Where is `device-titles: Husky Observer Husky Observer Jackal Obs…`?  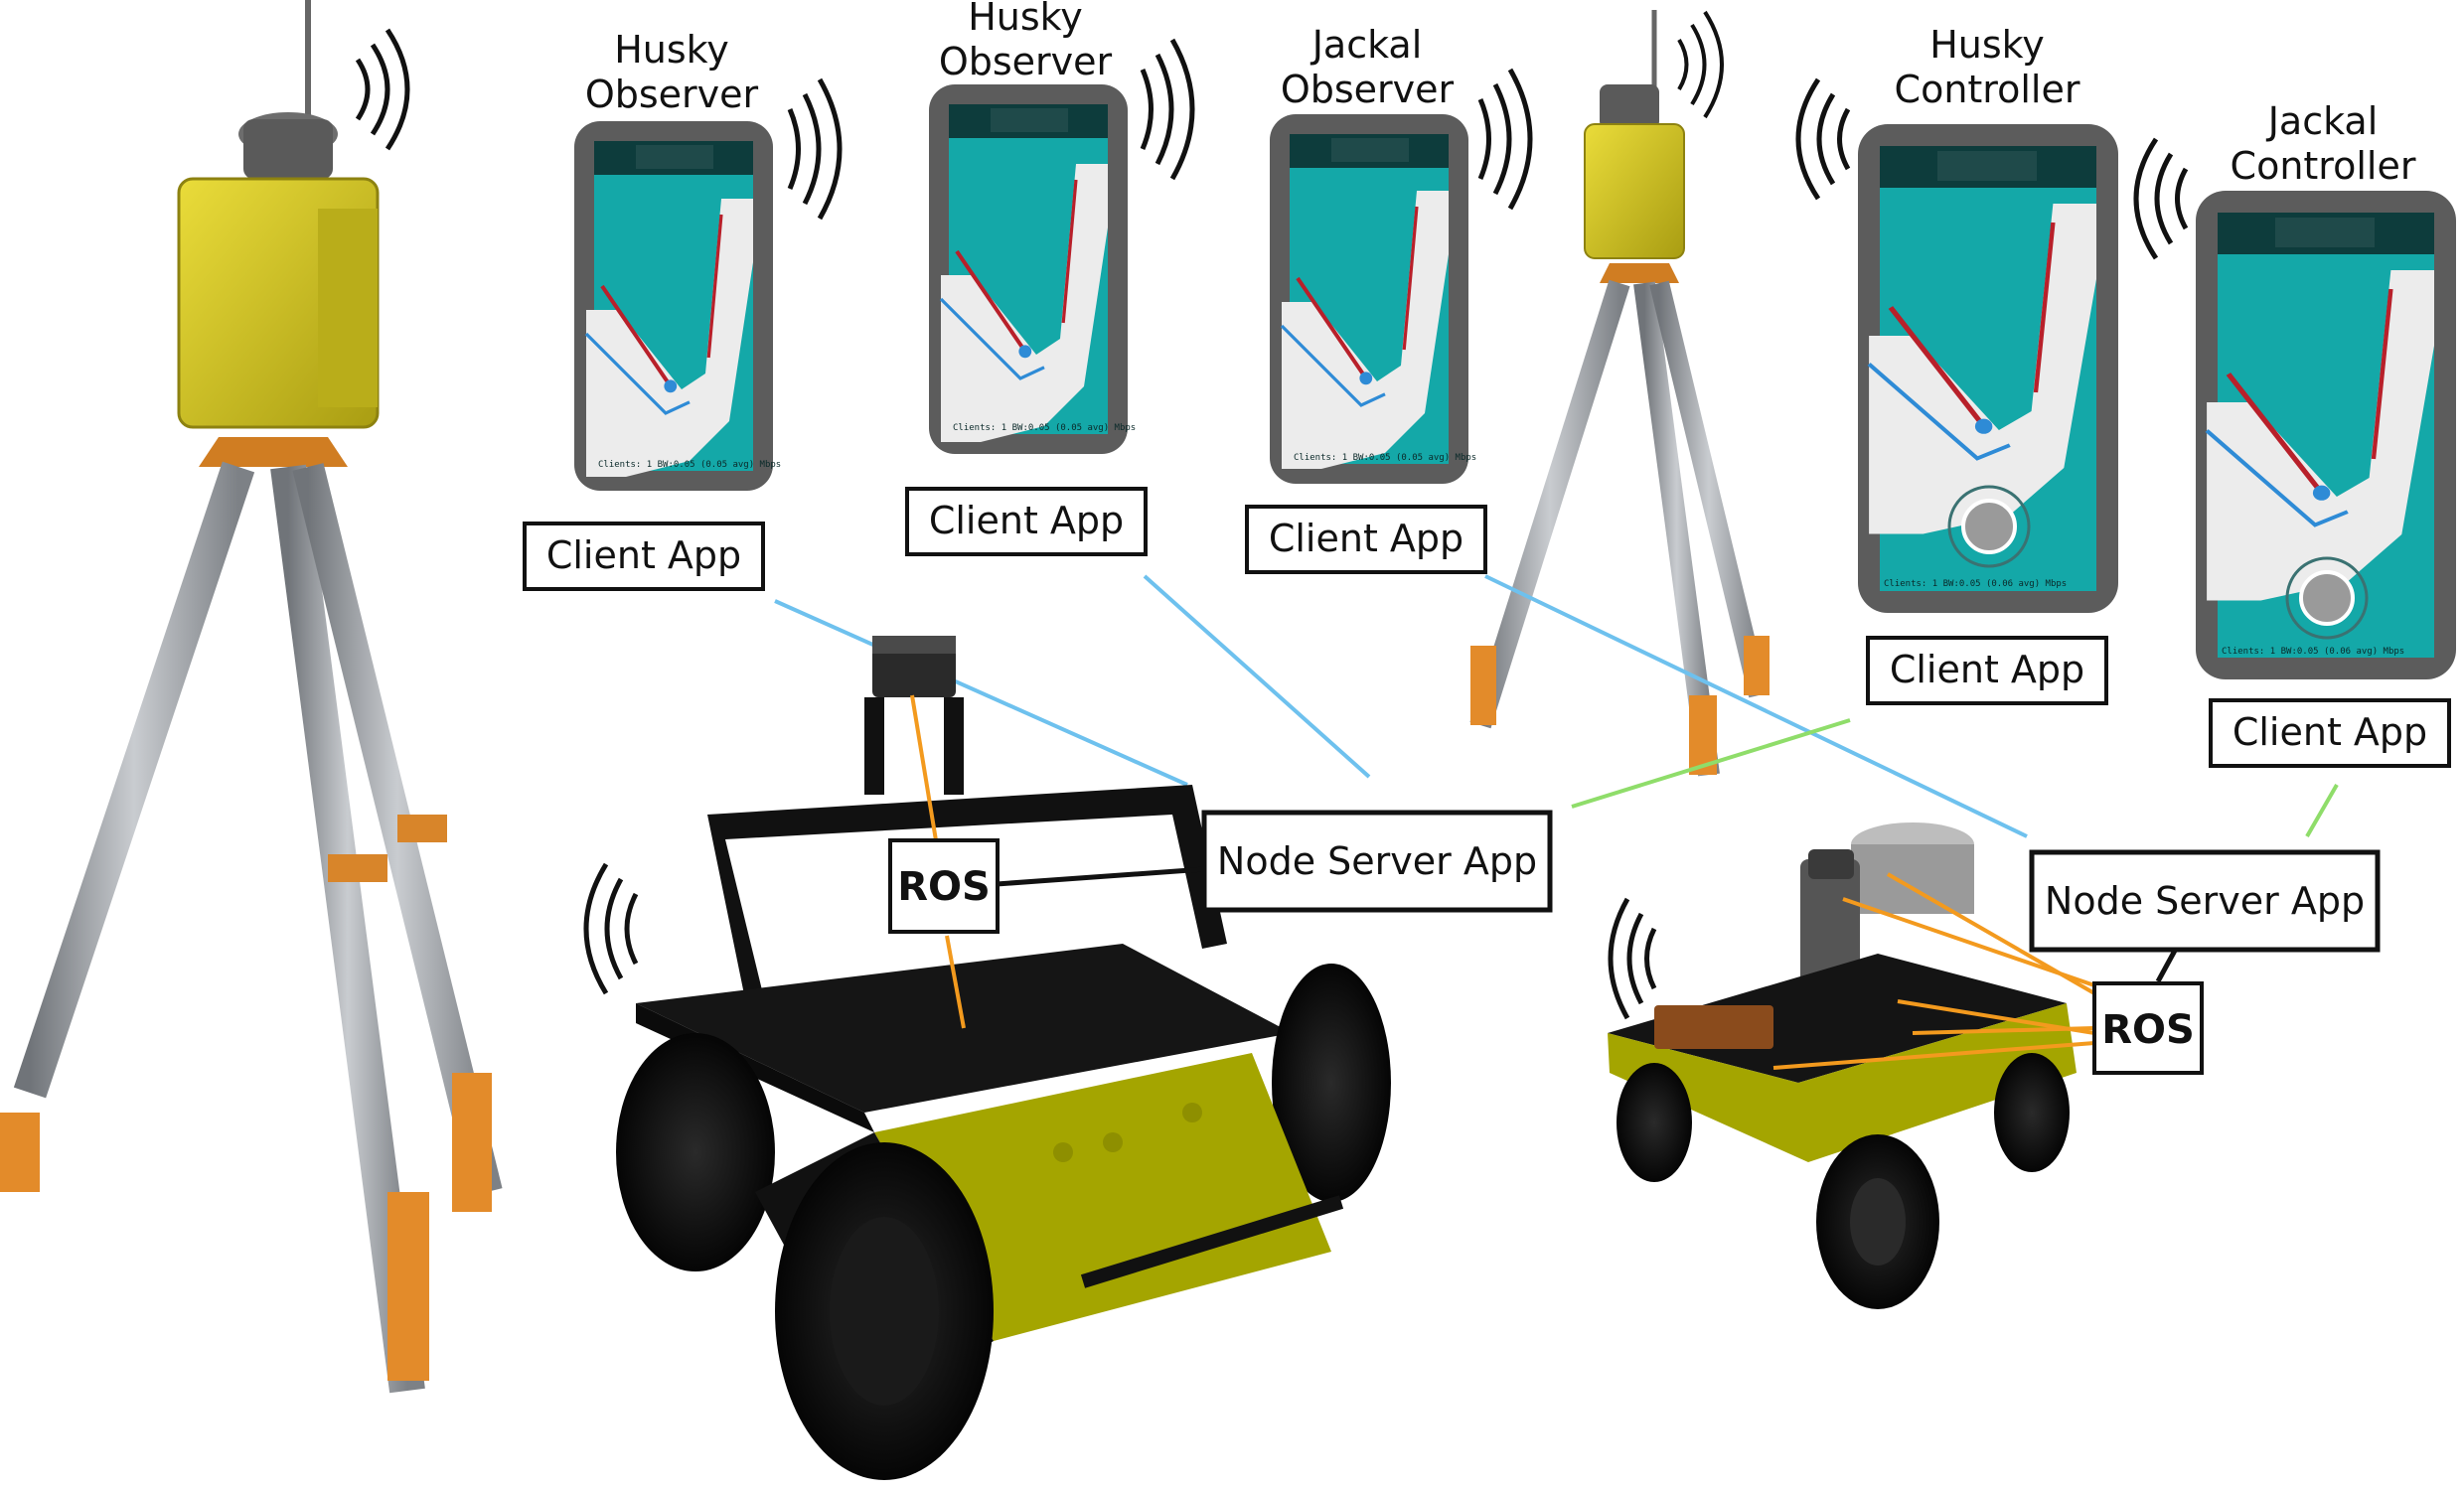
device-titles: Husky Observer Husky Observer Jackal Obs… is located at coordinates (1500, 94).